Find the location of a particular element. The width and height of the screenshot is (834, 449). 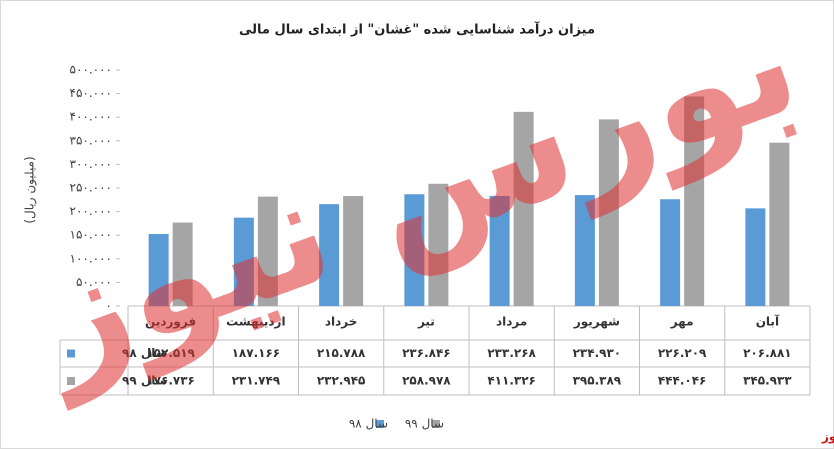

data-label: ۲۳۶.۸۴۶ is located at coordinates (426, 353).